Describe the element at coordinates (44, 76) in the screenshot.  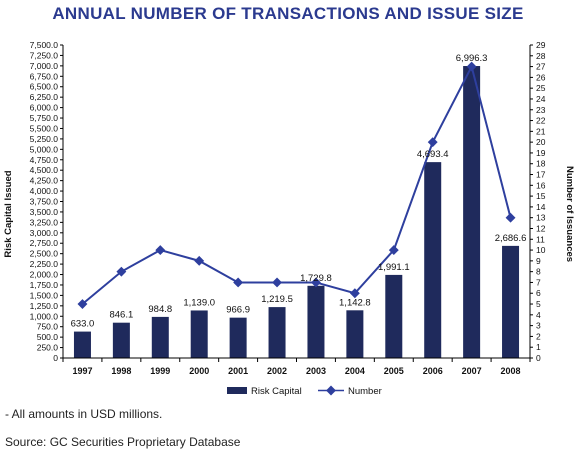
I see `left-axis-tick-label: 6,750.0` at that location.